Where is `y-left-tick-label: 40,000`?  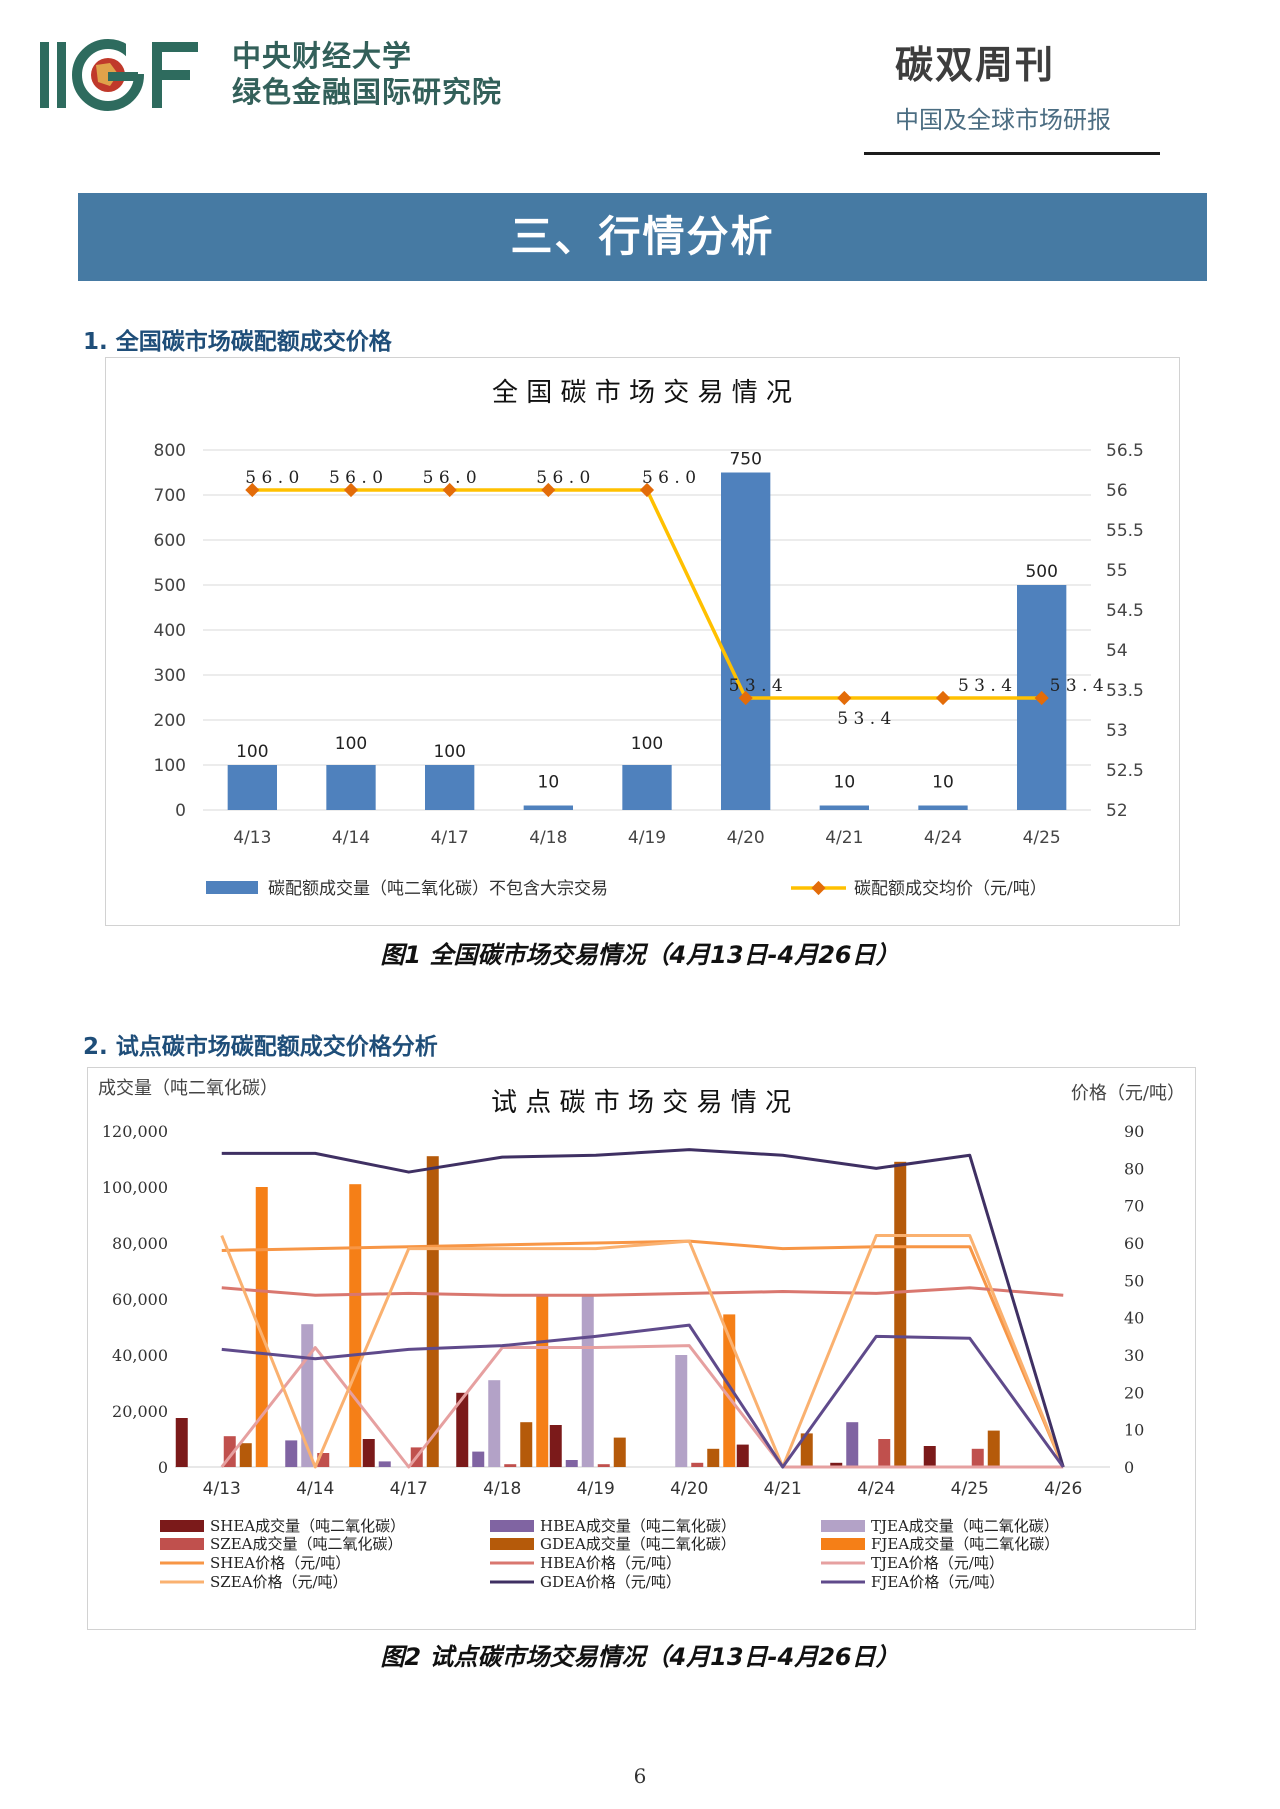 y-left-tick-label: 40,000 is located at coordinates (140, 1355).